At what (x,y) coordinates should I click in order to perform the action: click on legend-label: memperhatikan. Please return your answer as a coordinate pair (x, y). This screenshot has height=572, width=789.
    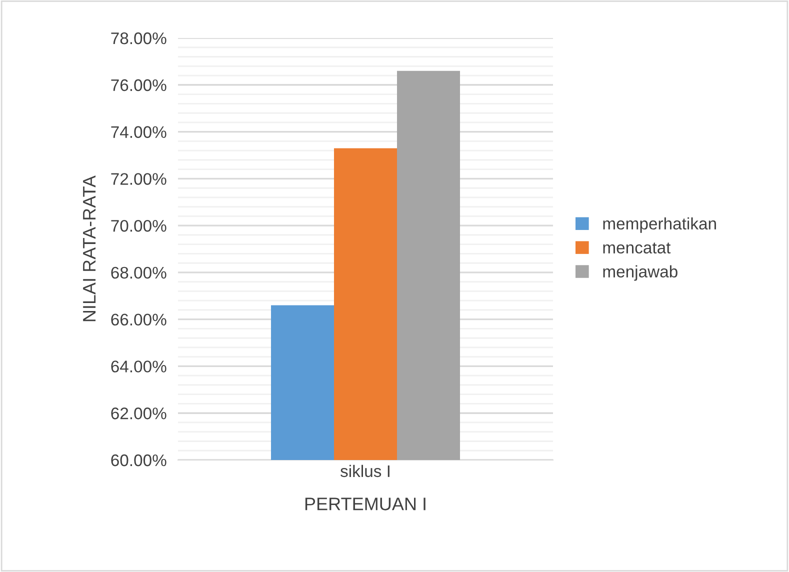
    Looking at the image, I should click on (659, 225).